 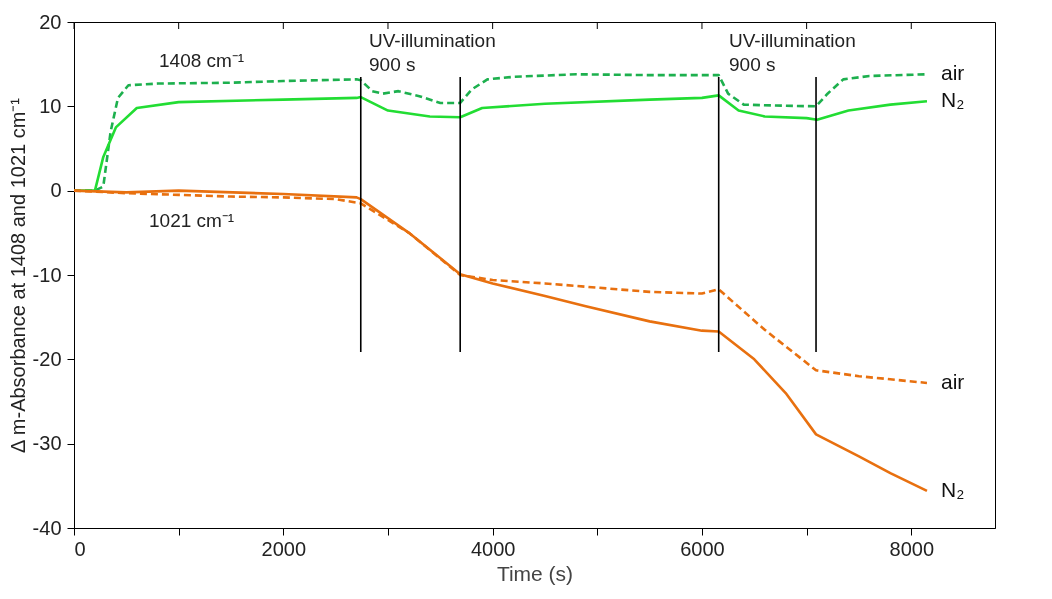 What do you see at coordinates (535, 573) in the screenshot?
I see `x-axis-title: Time (s)` at bounding box center [535, 573].